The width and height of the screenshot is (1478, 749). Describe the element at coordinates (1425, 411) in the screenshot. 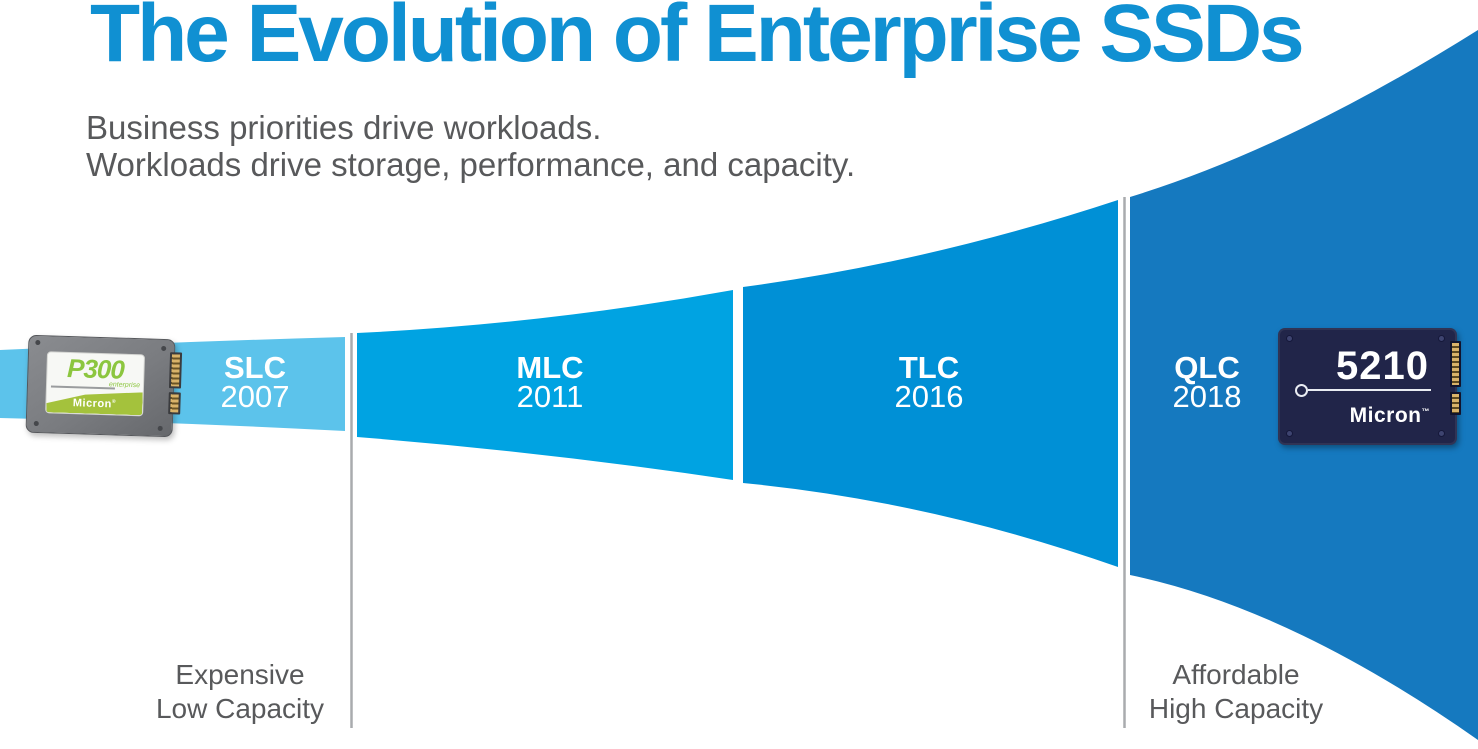

I see `m5210-tm-mark: ™` at that location.